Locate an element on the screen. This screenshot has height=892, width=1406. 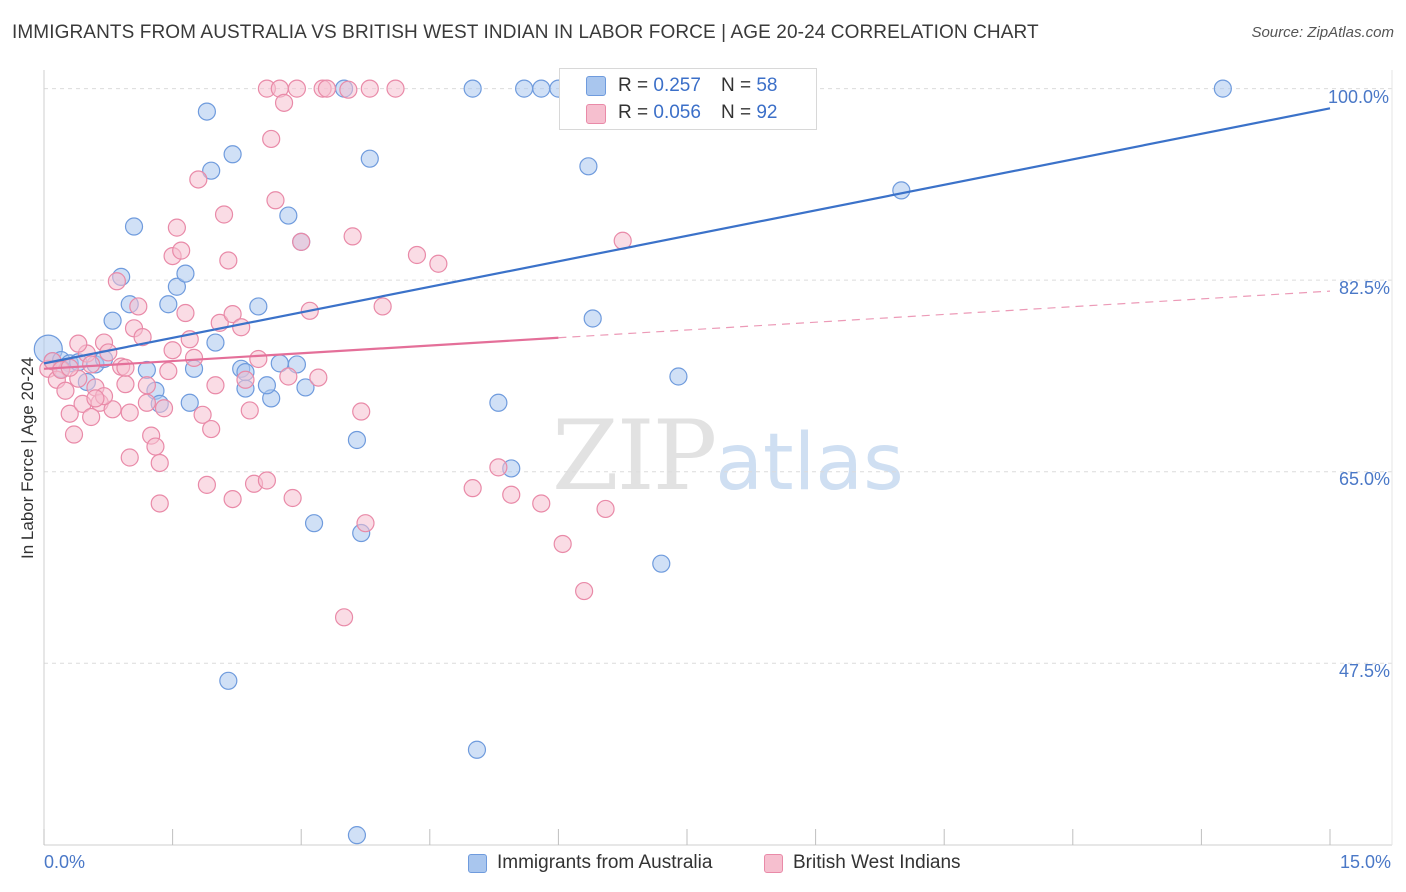
trend-line-bwi-extension is located at coordinates (944, 314).